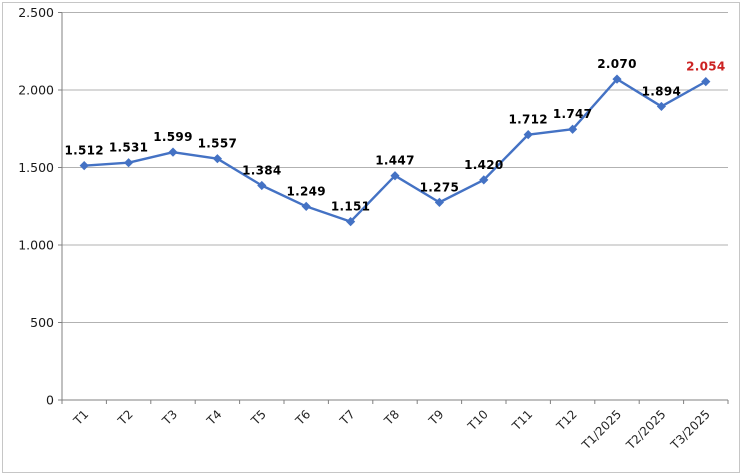 Image resolution: width=742 pixels, height=475 pixels. Describe the element at coordinates (302, 417) in the screenshot. I see `x-axis-category-label: T6` at that location.